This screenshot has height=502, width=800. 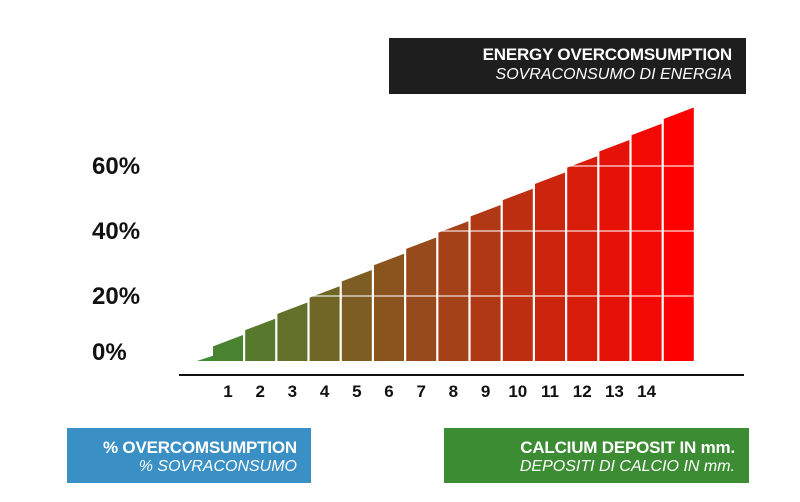 What do you see at coordinates (420, 391) in the screenshot?
I see `x-tick-label: 7` at bounding box center [420, 391].